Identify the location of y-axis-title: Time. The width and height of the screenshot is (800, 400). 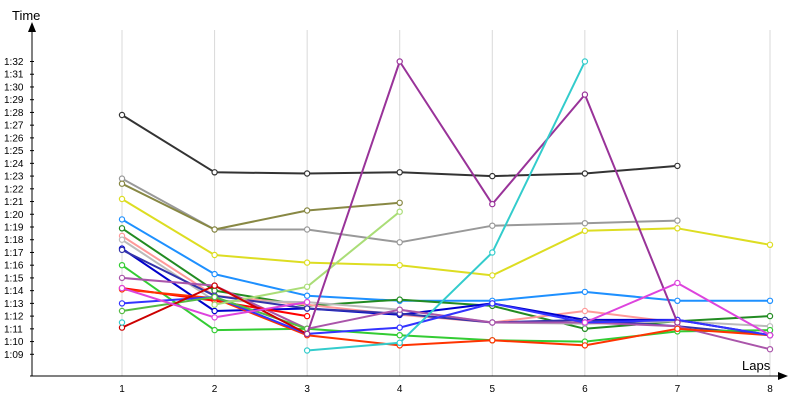
(26, 15).